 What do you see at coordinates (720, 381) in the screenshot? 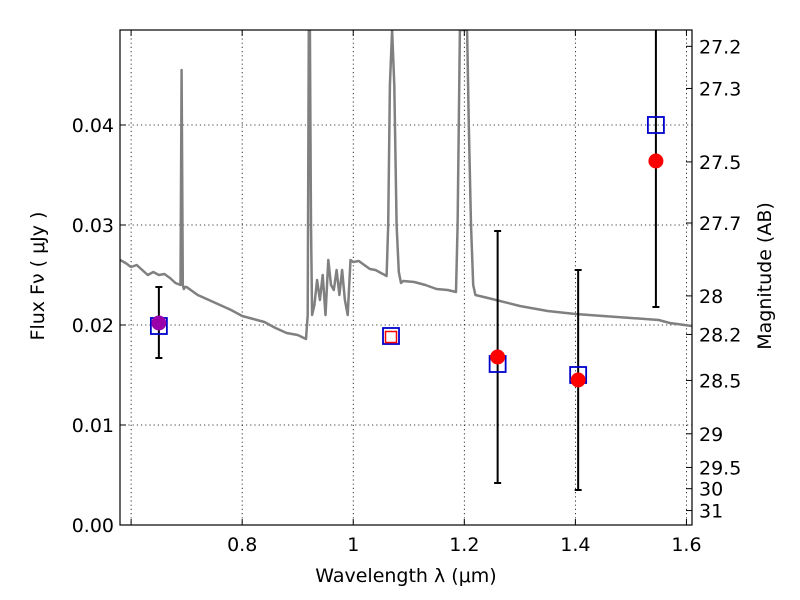
I see `right-tick-label: 28.5` at bounding box center [720, 381].